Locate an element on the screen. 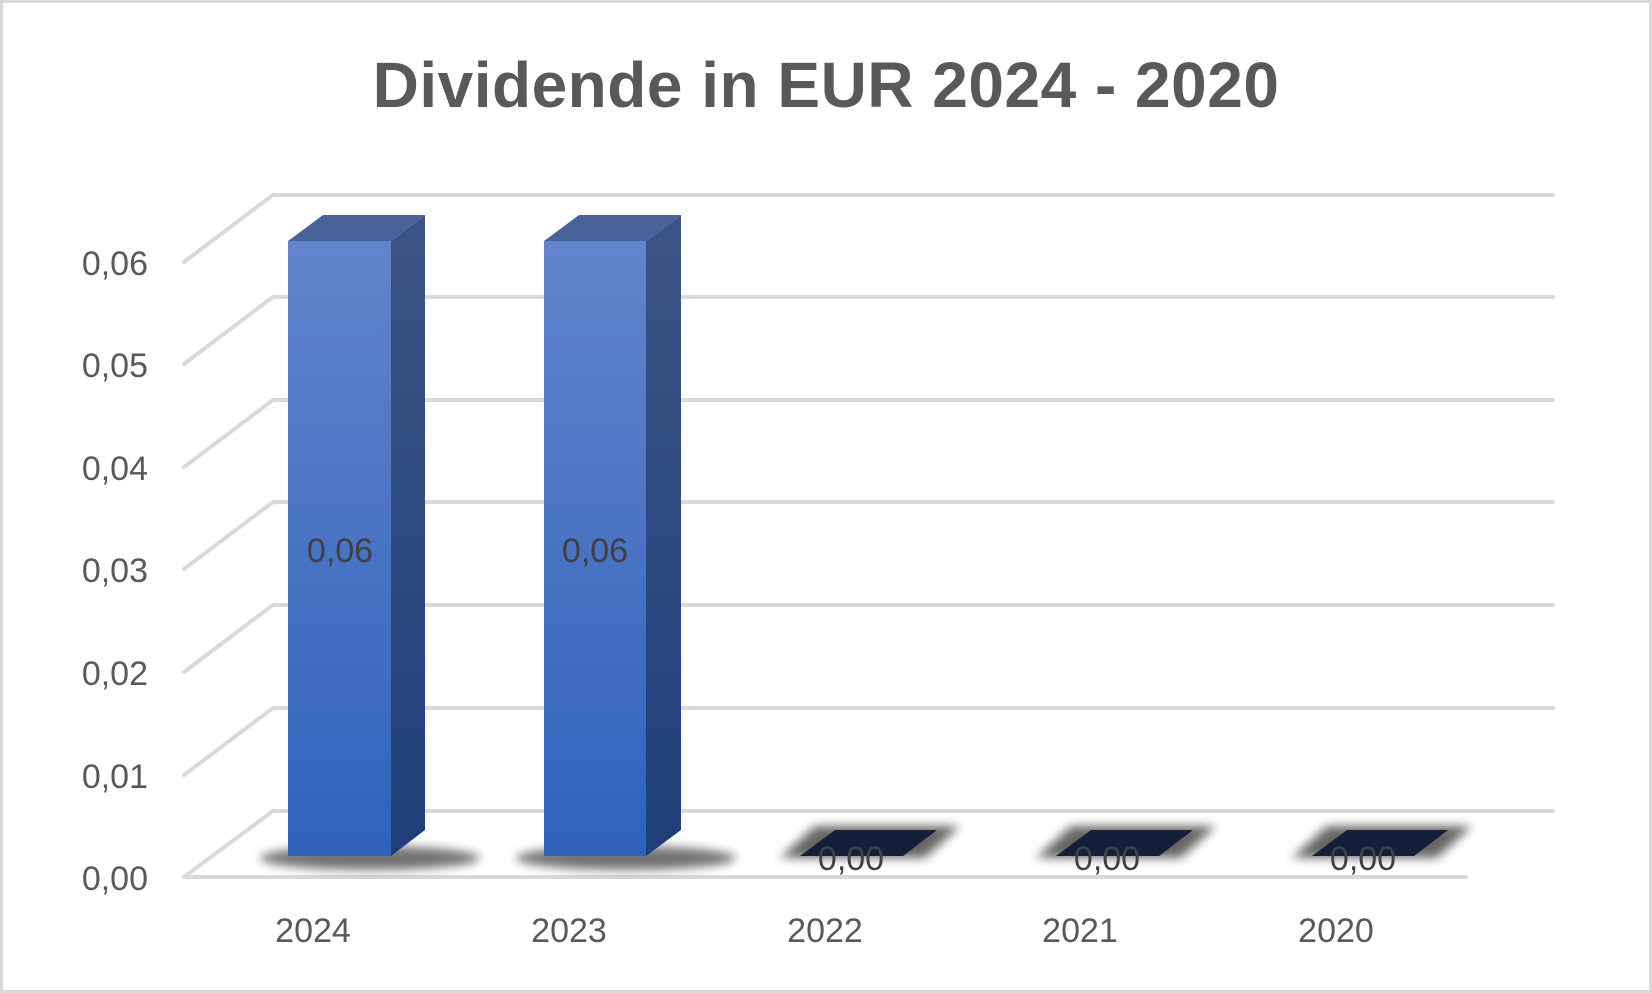 Image resolution: width=1652 pixels, height=993 pixels. x-tick-label: 2021 is located at coordinates (1080, 931).